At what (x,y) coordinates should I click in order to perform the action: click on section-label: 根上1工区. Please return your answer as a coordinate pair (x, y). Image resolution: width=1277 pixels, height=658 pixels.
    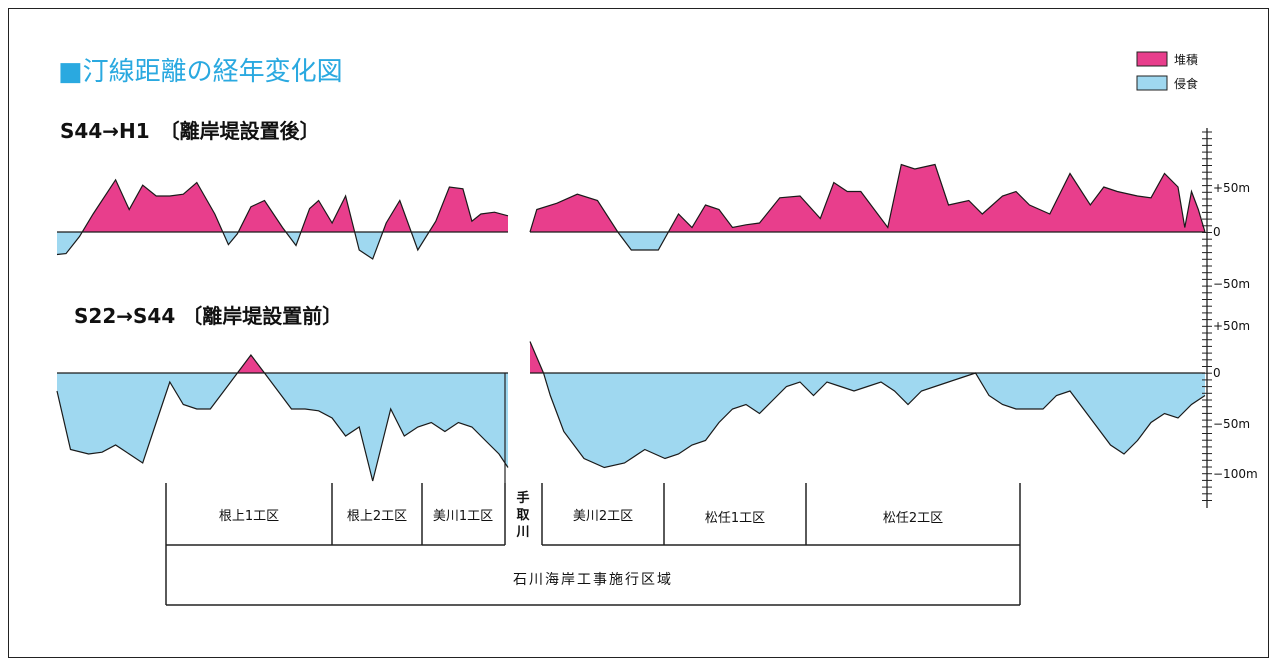
    Looking at the image, I should click on (249, 516).